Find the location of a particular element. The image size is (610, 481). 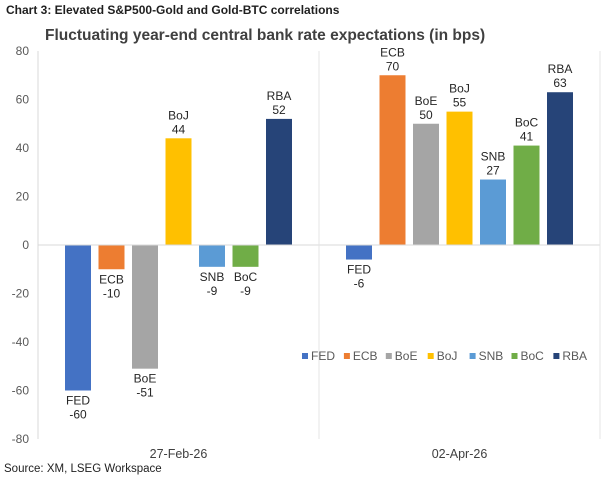

y-tick-label: 60 is located at coordinates (23, 100).